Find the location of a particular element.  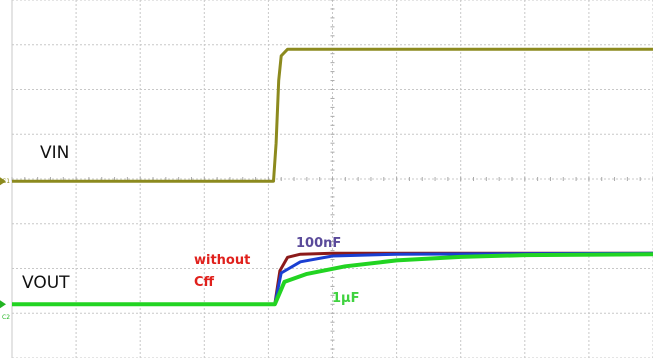

ch2-marker-icon is located at coordinates (3, 304).